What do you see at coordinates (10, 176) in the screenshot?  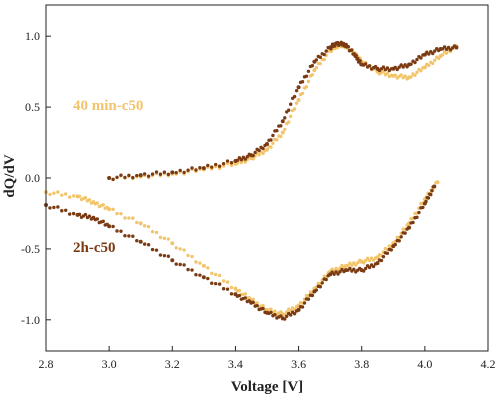 I see `y-axis-title: dQ/dV` at bounding box center [10, 176].